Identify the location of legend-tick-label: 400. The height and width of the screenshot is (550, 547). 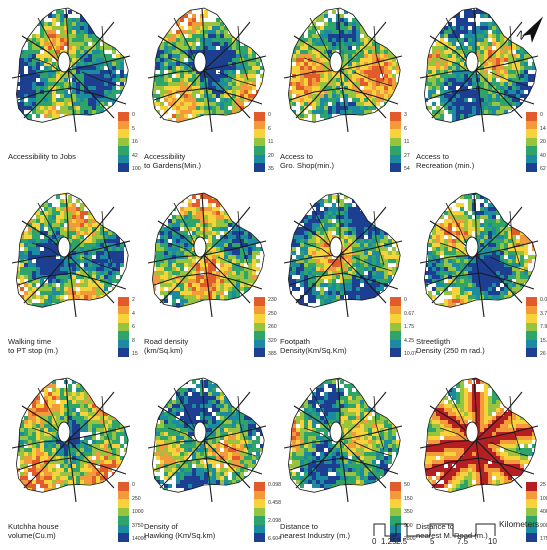
(543, 512).